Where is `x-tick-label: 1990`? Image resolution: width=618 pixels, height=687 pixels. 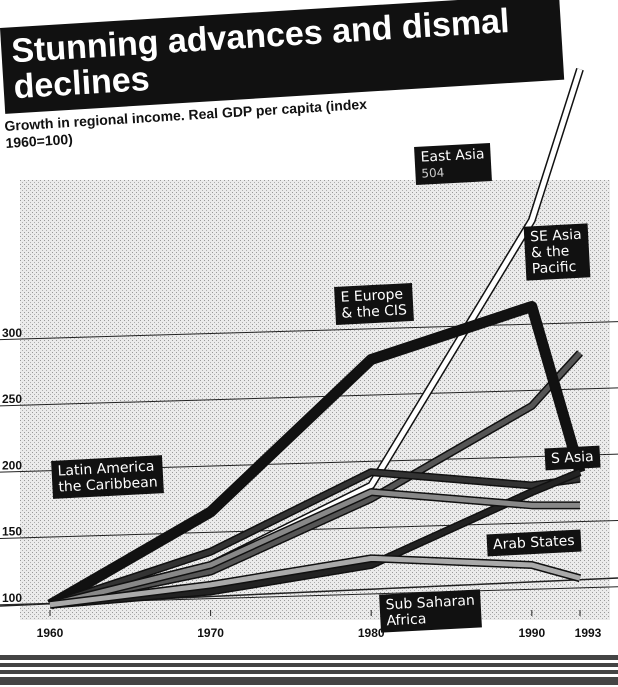
x-tick-label: 1990 is located at coordinates (531, 633).